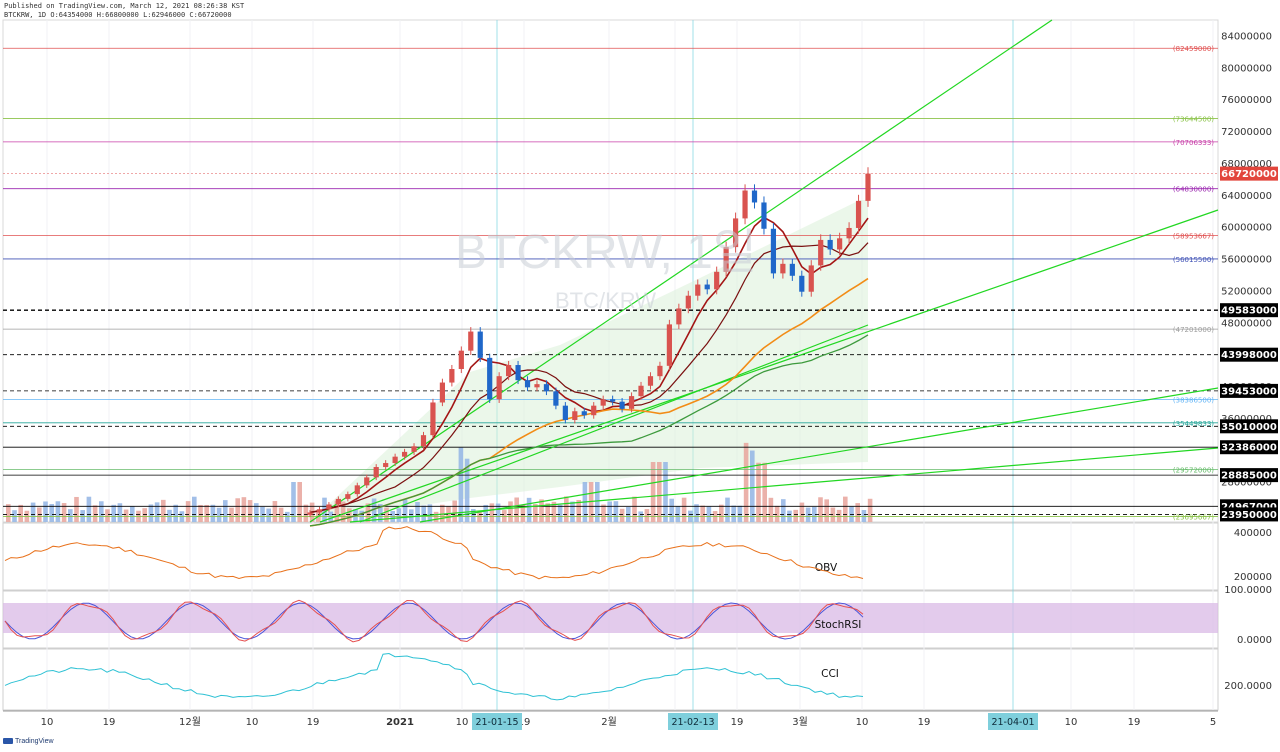 This screenshot has height=752, width=1280. What do you see at coordinates (1246, 100) in the screenshot?
I see `y-tick-label: 76000000` at bounding box center [1246, 100].